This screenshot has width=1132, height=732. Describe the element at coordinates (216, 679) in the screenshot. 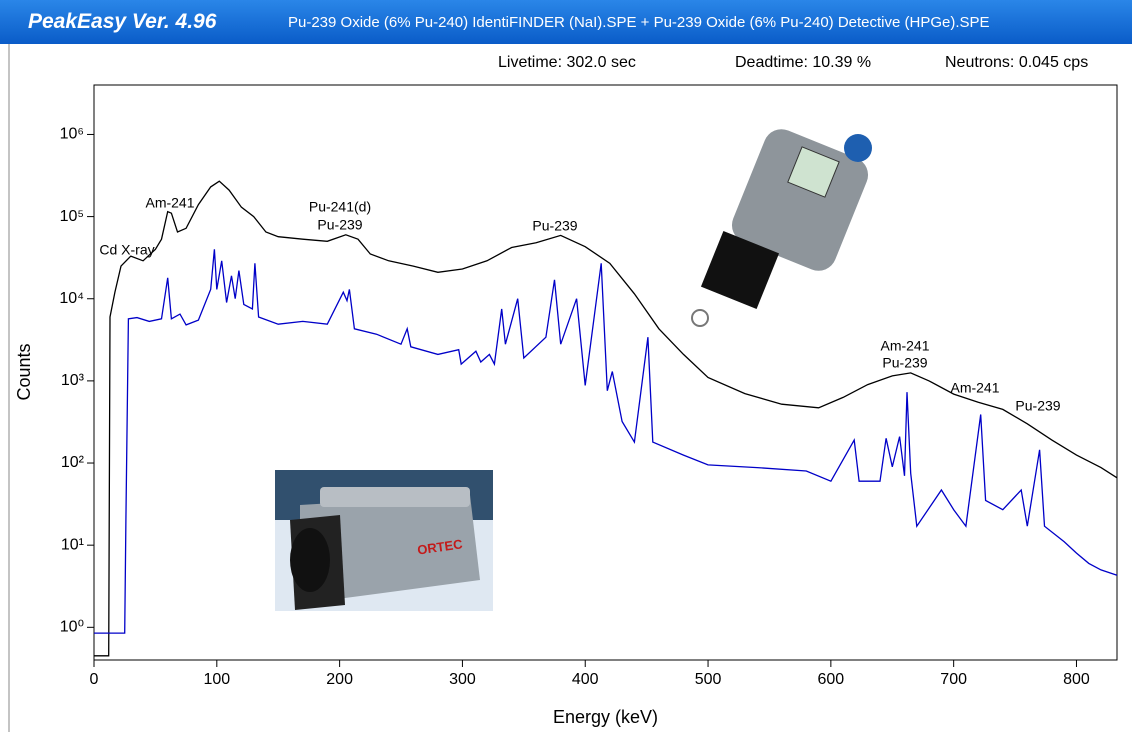

I see `x-tick-label: 100` at that location.